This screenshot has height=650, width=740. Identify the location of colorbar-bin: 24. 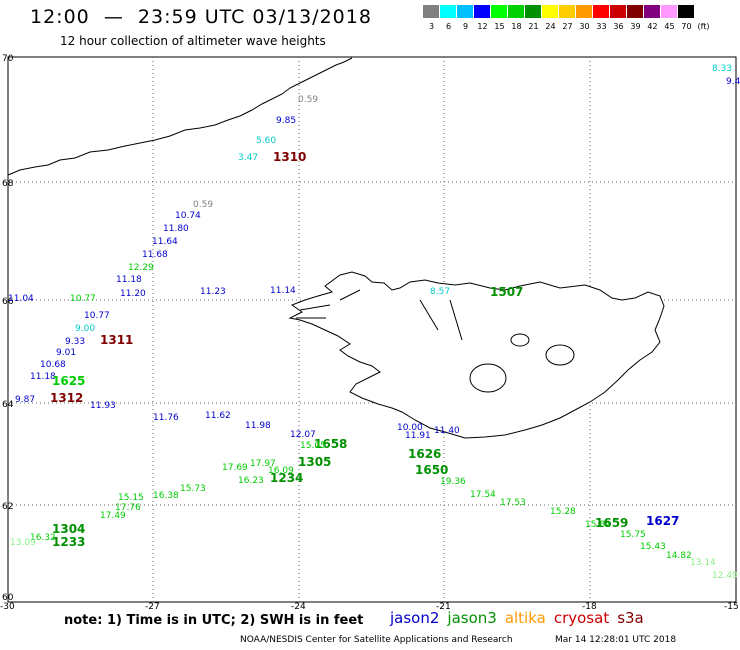
(550, 18).